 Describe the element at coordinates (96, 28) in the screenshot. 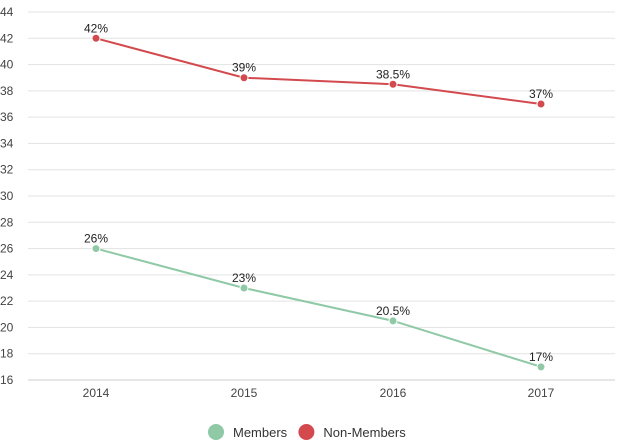

I see `data-label-non-members: 42%` at that location.